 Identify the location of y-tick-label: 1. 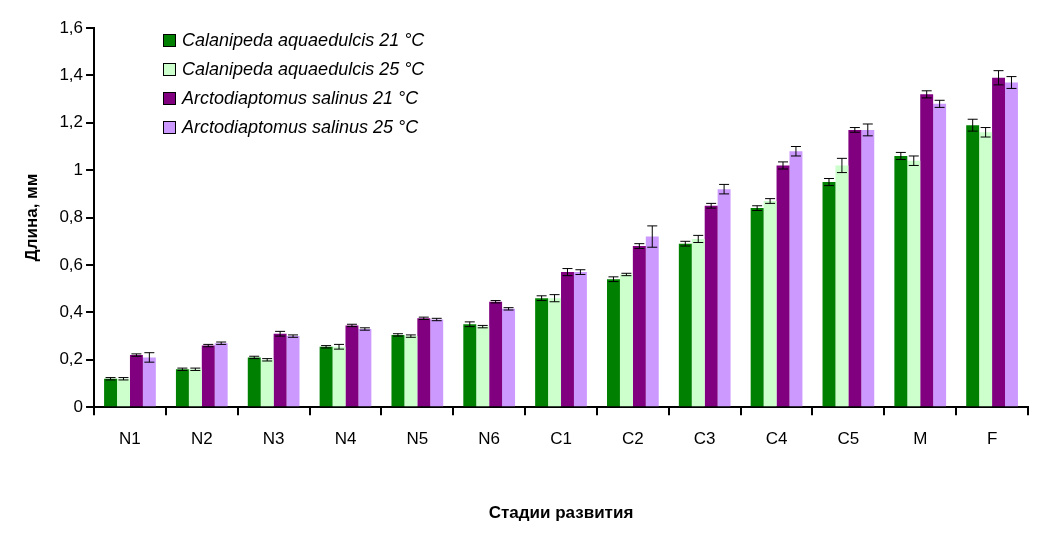
(78, 169).